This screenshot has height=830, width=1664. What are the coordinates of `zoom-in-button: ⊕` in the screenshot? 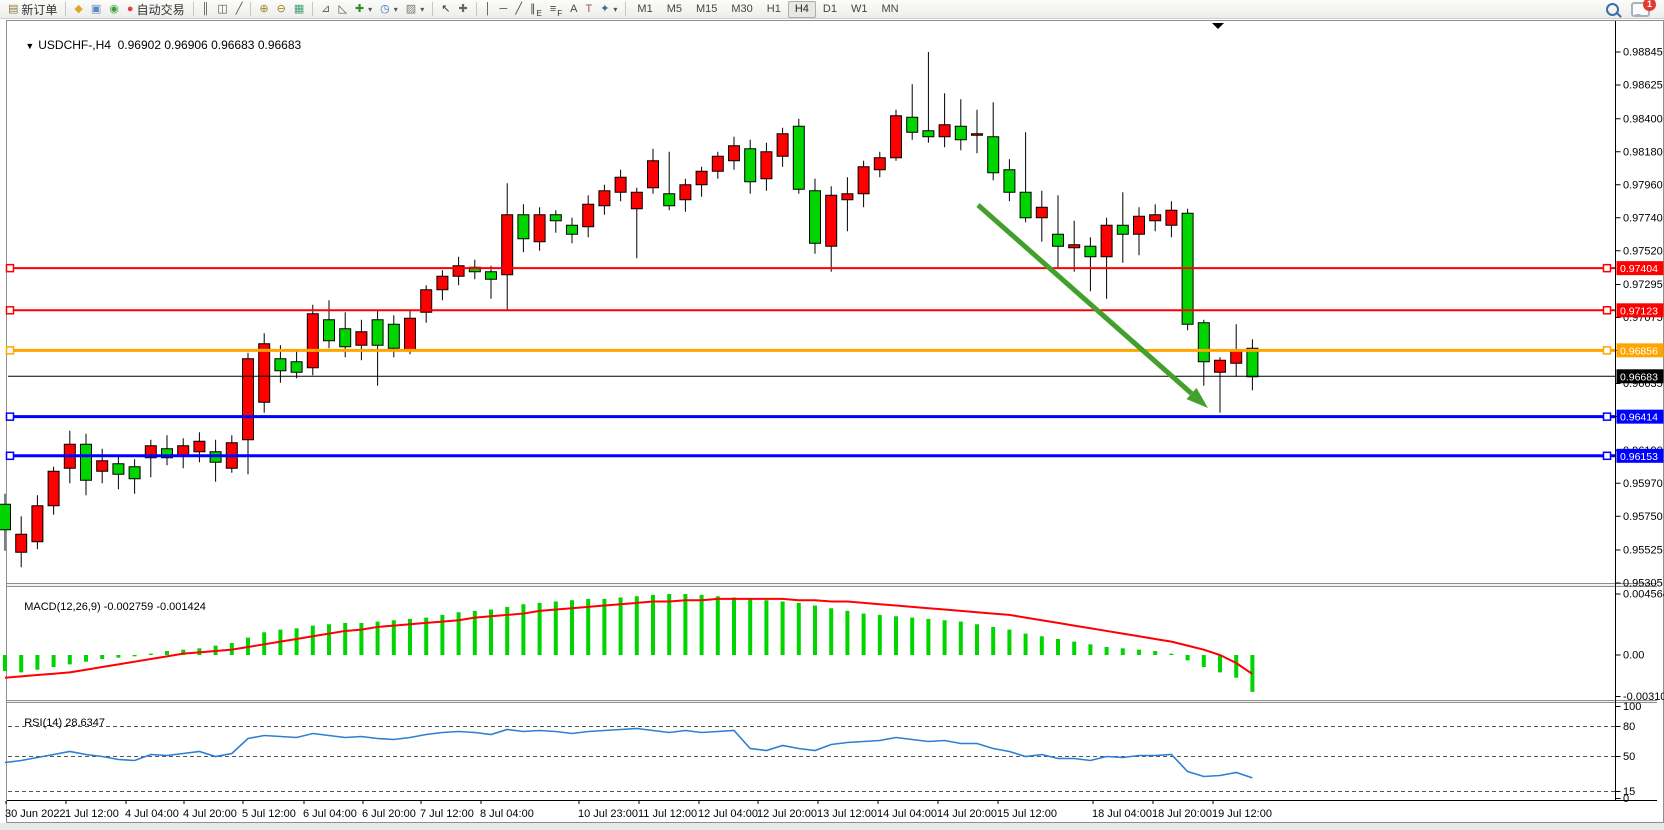 It's located at (263, 9).